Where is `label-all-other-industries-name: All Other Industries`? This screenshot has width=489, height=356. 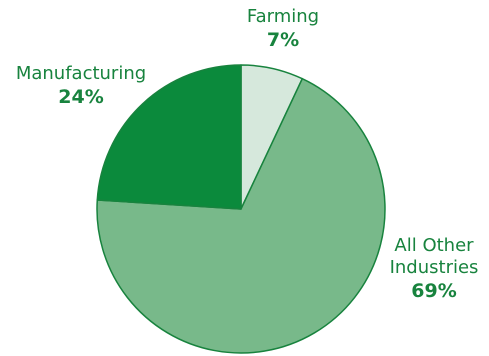
label-all-other-industries-name: All Other Industries is located at coordinates (434, 256).